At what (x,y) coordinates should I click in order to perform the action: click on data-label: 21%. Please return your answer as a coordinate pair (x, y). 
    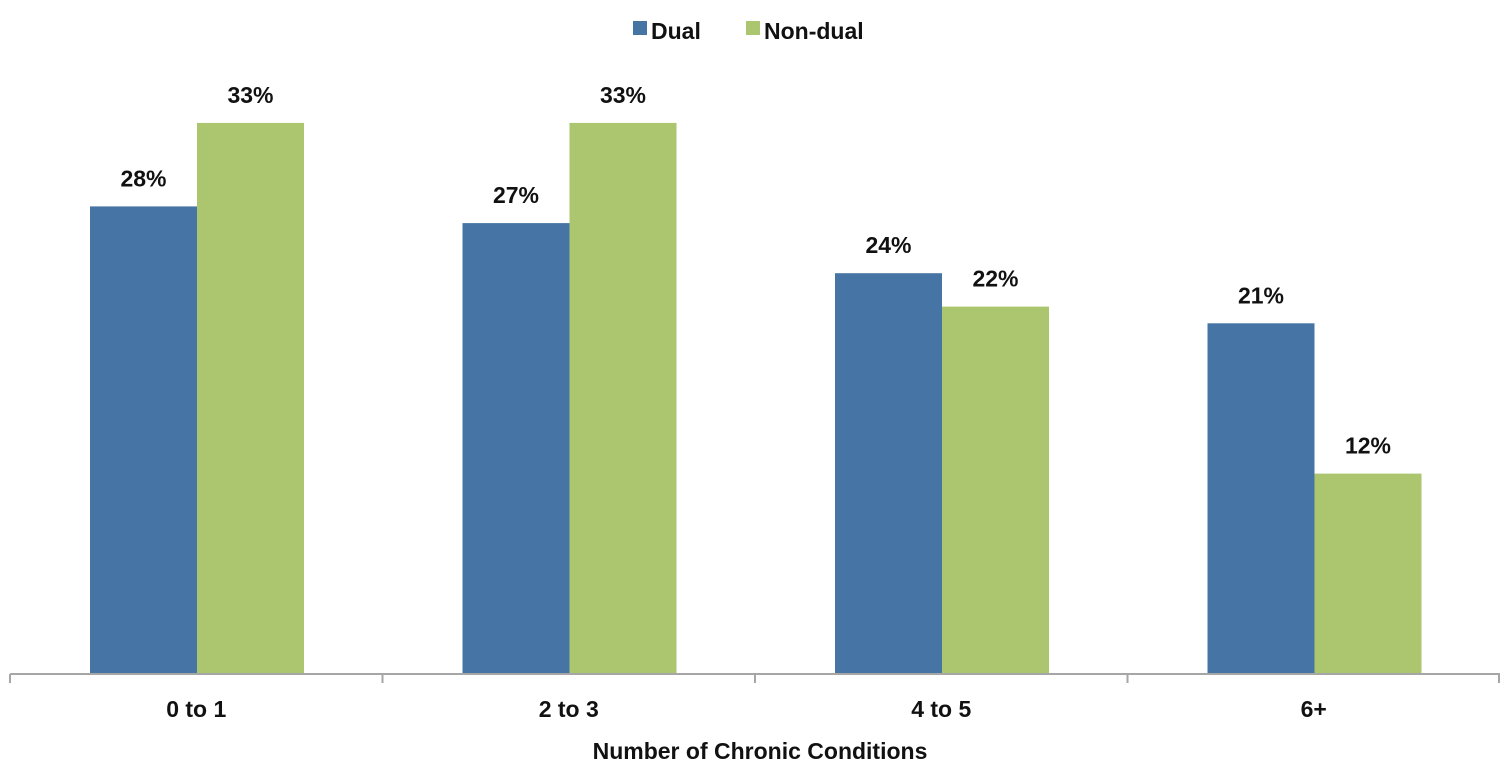
    Looking at the image, I should click on (1261, 295).